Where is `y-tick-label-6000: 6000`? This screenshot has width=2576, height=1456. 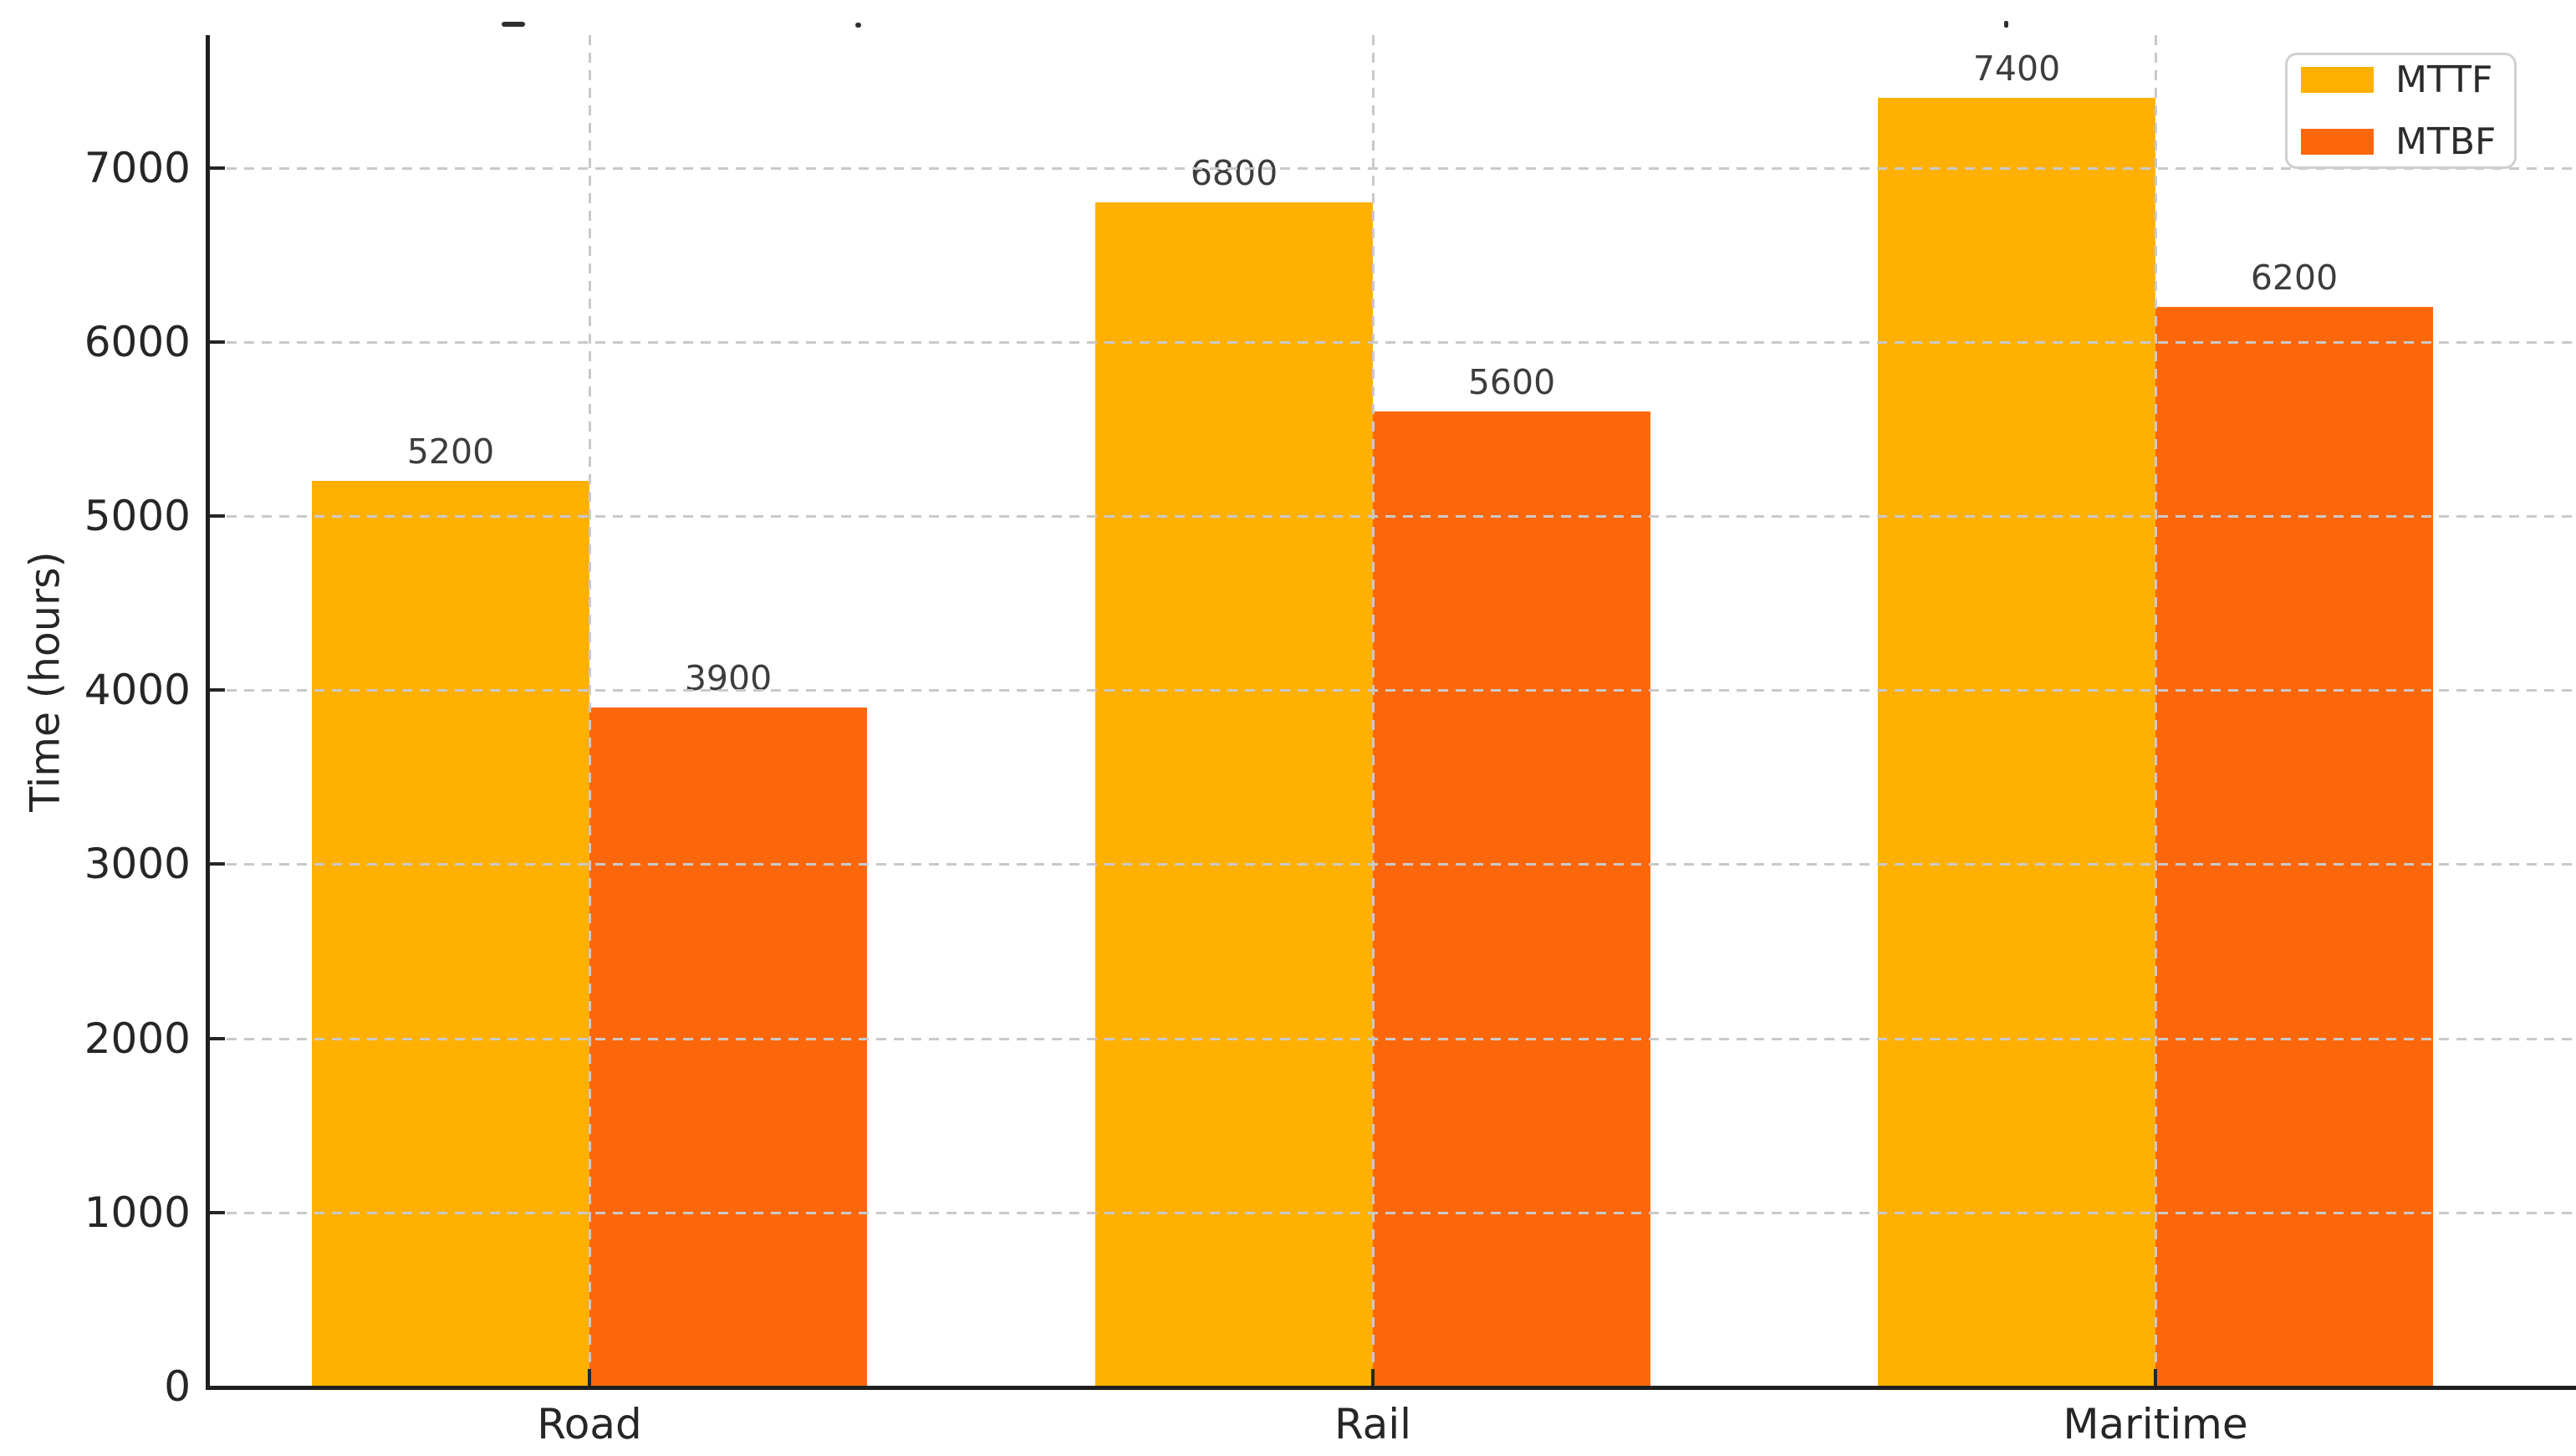
y-tick-label-6000: 6000 is located at coordinates (137, 341).